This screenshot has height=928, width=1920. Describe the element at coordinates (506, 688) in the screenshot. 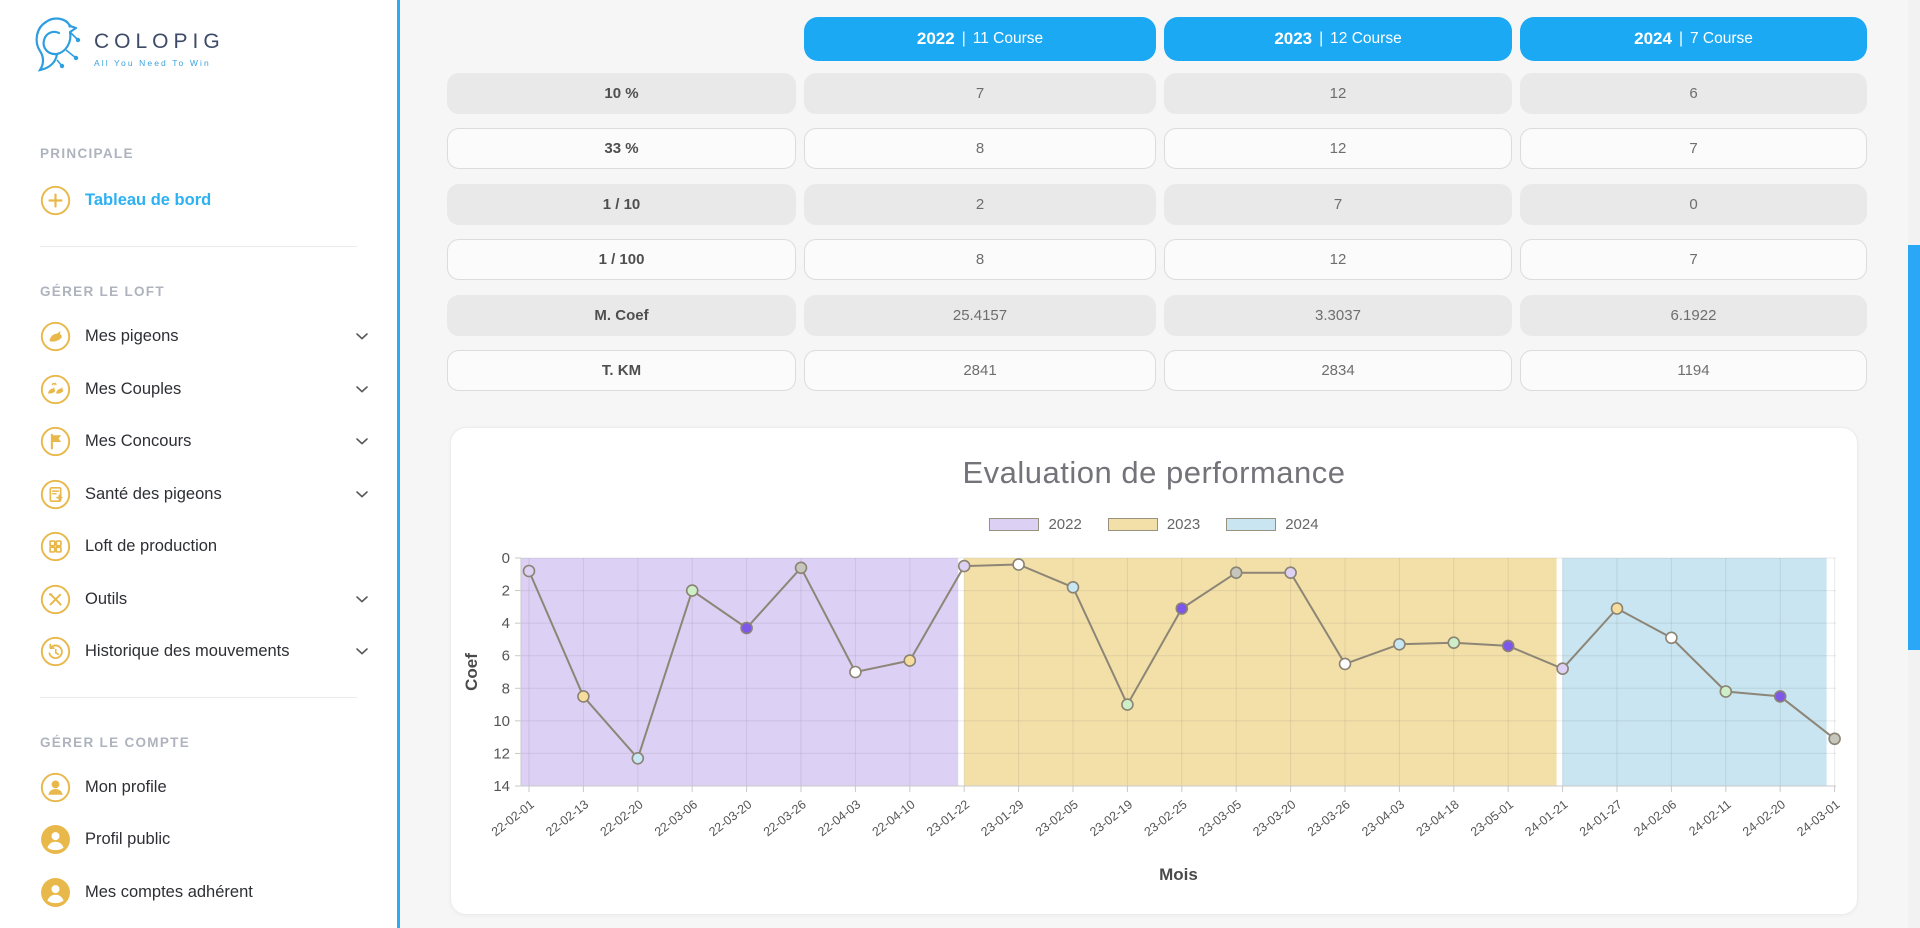

I see `y-tick-label: 8` at that location.